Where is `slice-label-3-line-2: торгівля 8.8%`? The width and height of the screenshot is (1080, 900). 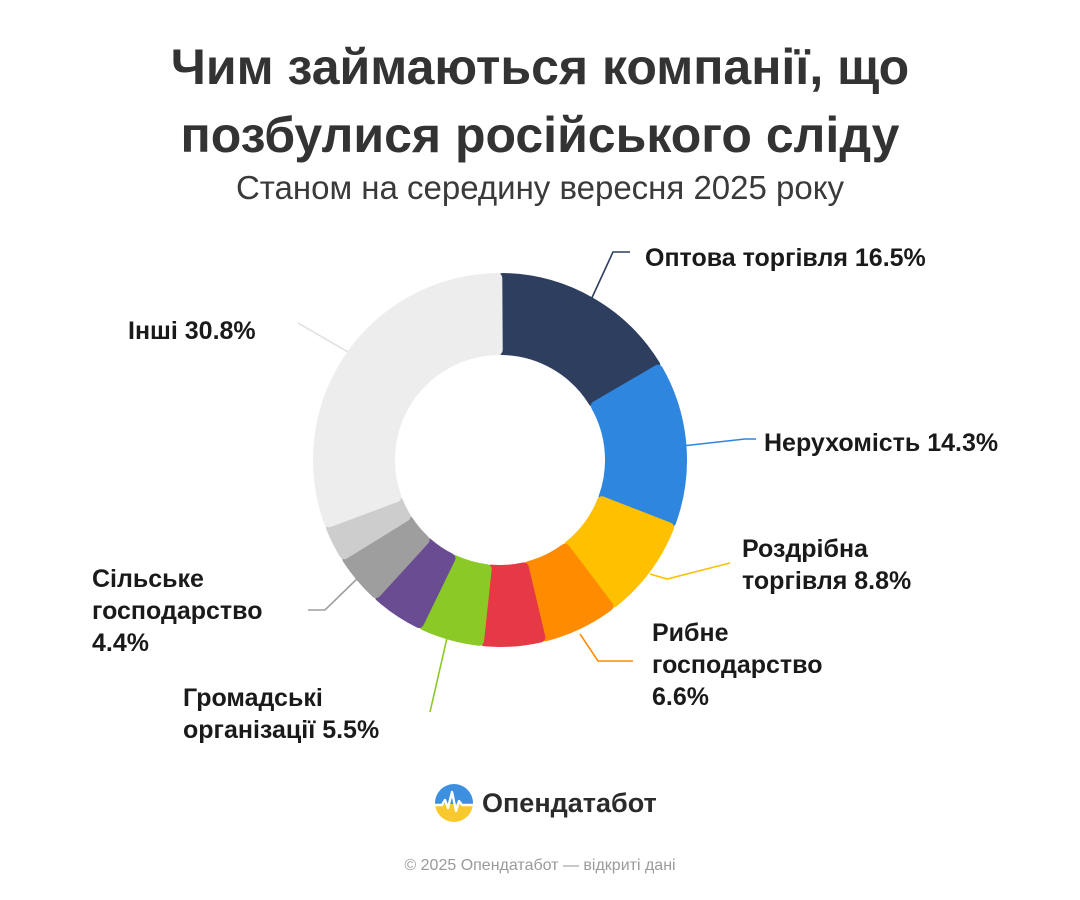
slice-label-3-line-2: торгівля 8.8% is located at coordinates (826, 581).